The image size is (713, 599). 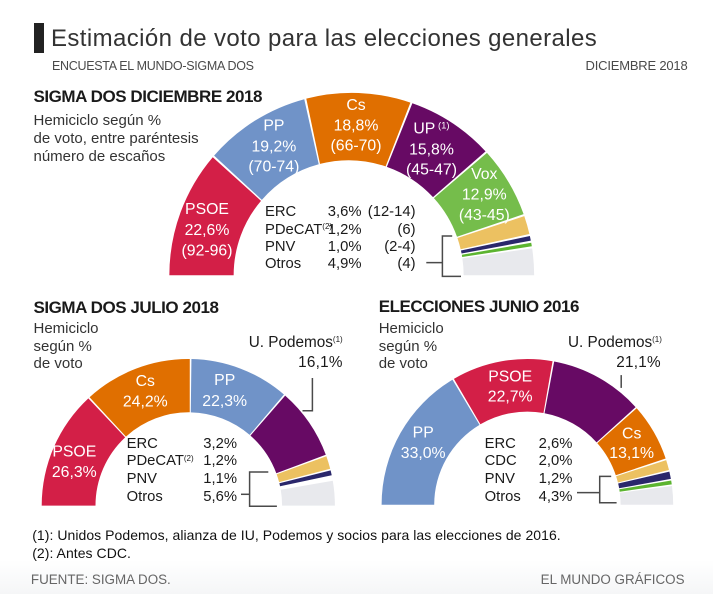 What do you see at coordinates (207, 251) in the screenshot?
I see `svg-text: (92-96)` at bounding box center [207, 251].